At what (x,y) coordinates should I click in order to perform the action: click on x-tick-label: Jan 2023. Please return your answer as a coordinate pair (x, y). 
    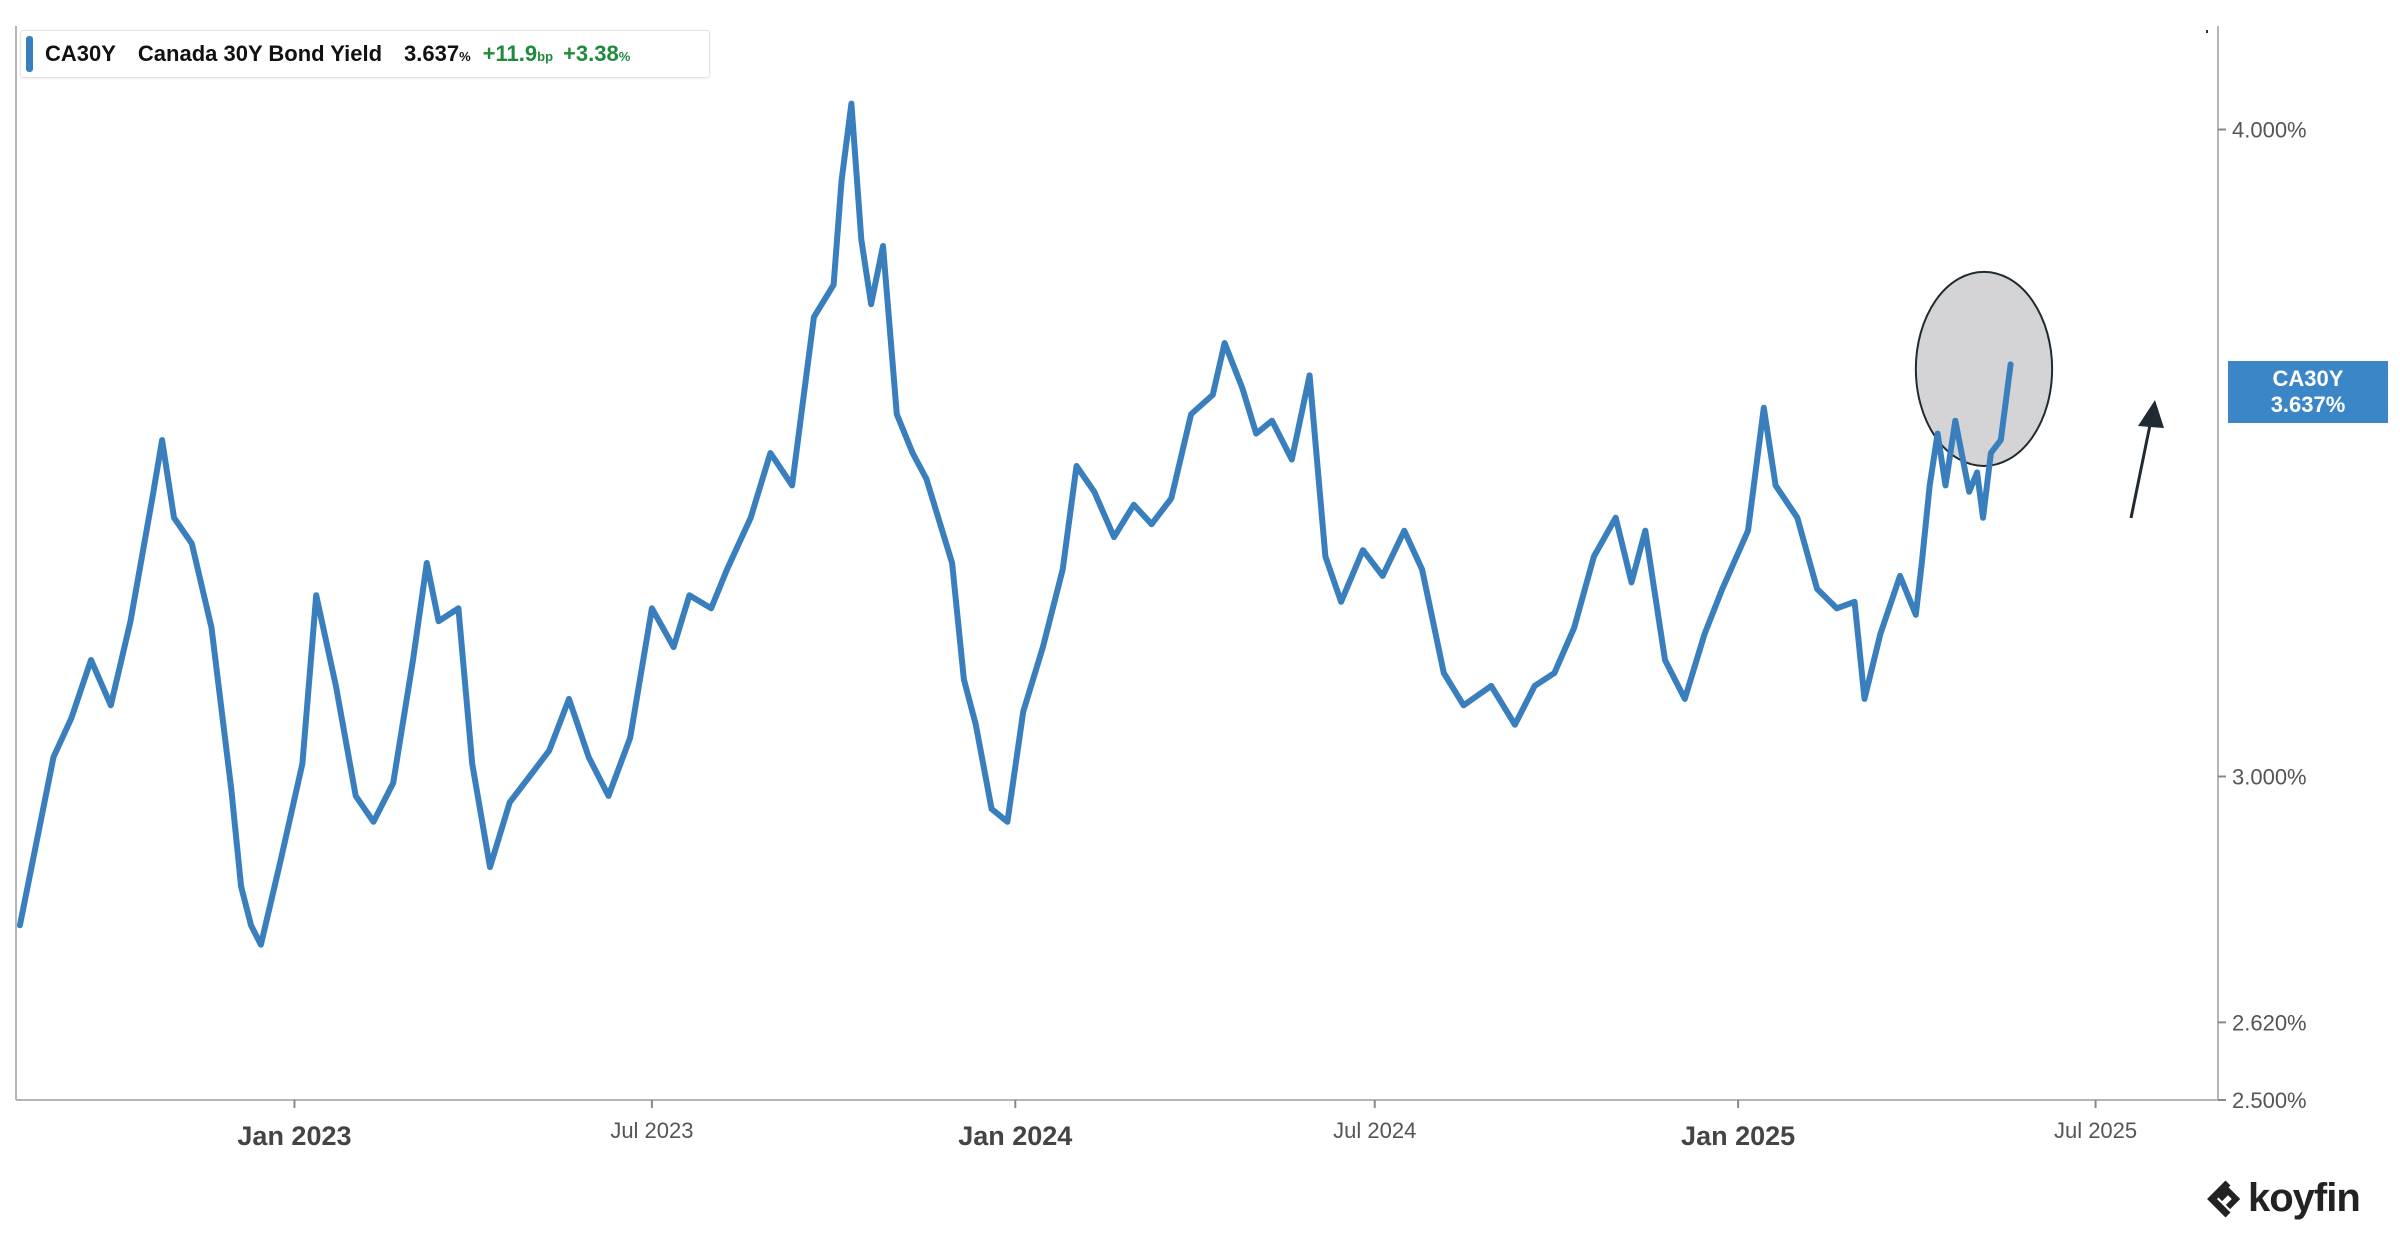
    Looking at the image, I should click on (294, 1136).